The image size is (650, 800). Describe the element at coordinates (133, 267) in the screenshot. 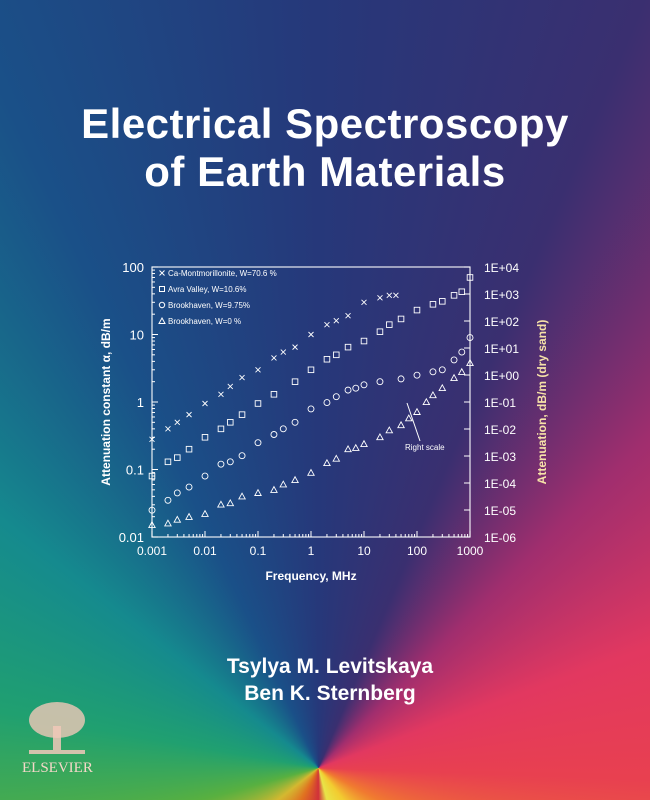

I see `y-tick-label: 100` at that location.